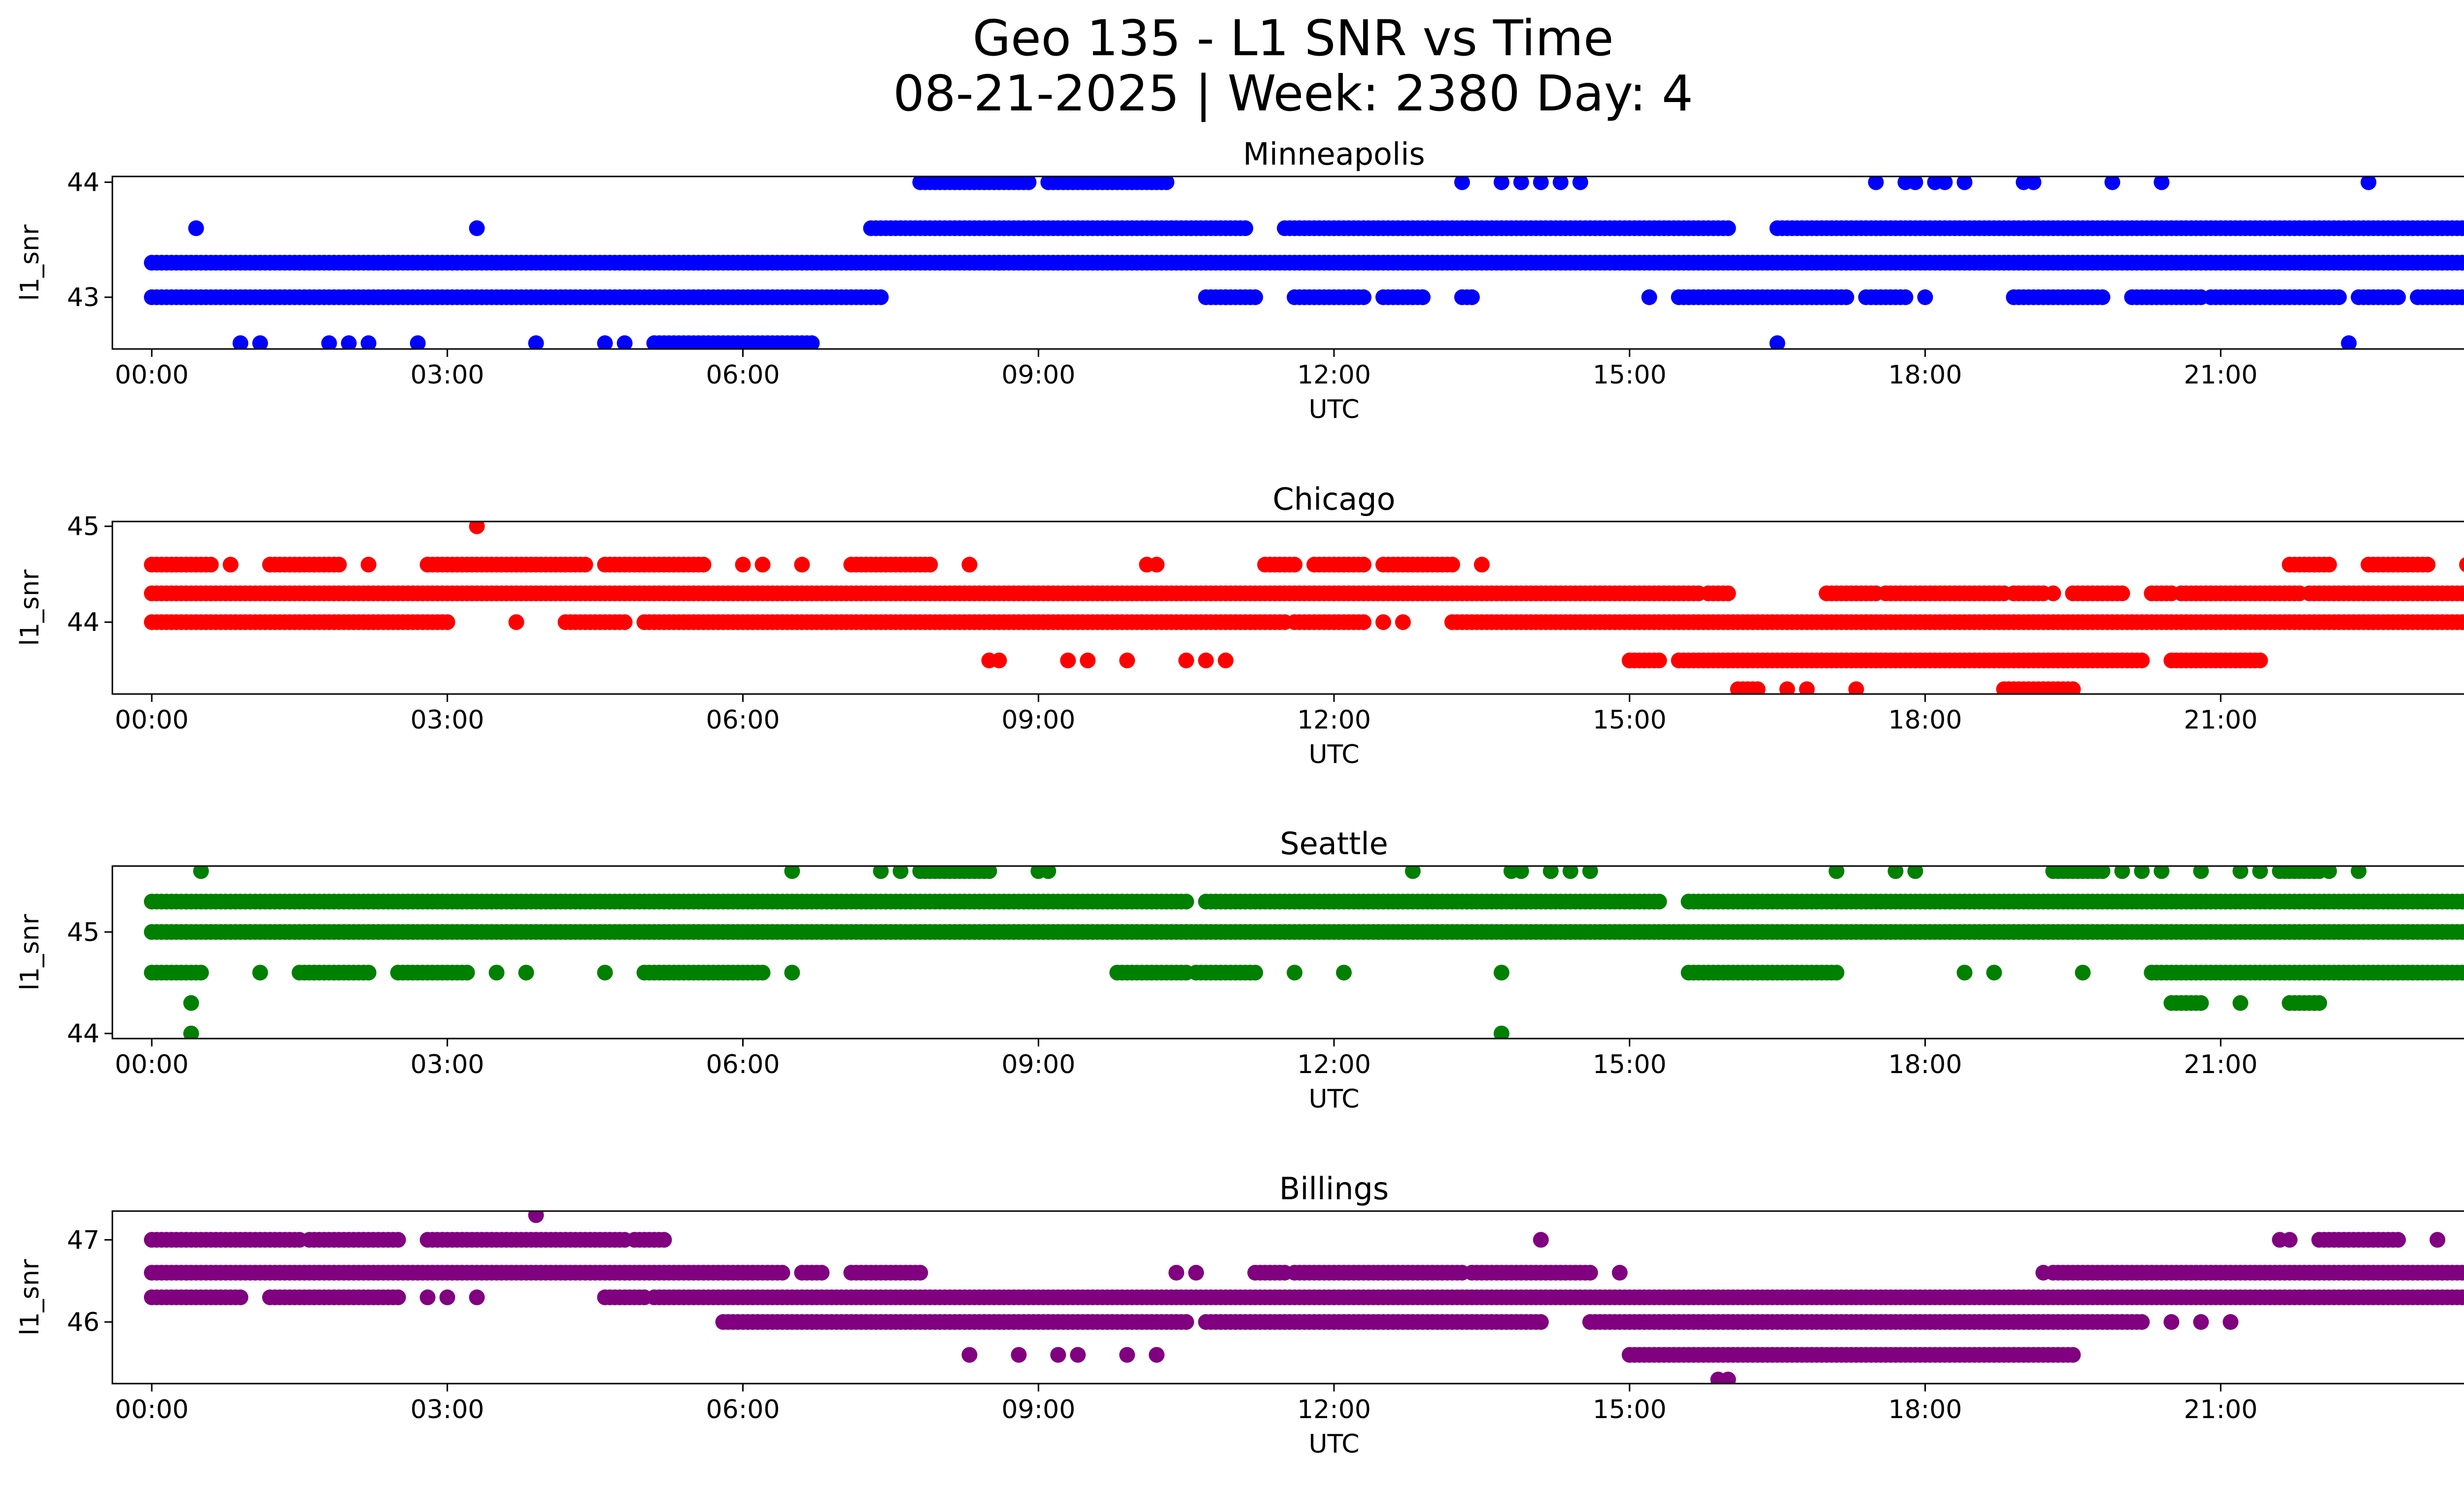  Describe the element at coordinates (83, 527) in the screenshot. I see `y-tick-label: 45` at that location.